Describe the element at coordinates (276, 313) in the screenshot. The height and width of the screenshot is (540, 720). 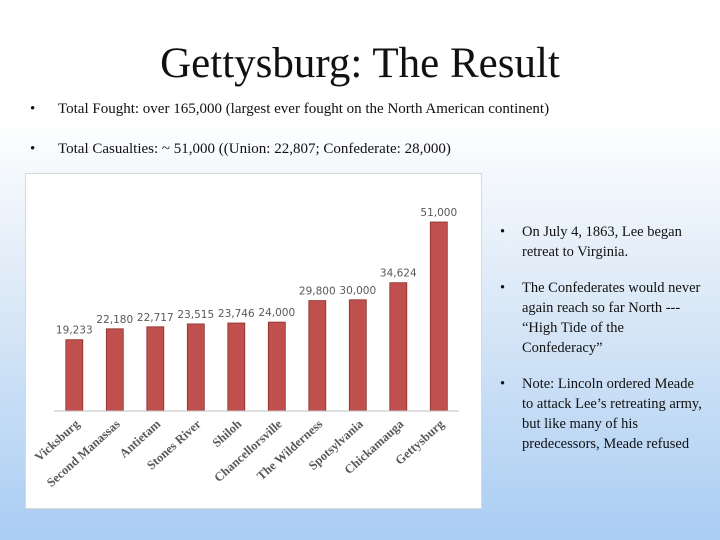
I see `data-label-5: 24,000` at that location.